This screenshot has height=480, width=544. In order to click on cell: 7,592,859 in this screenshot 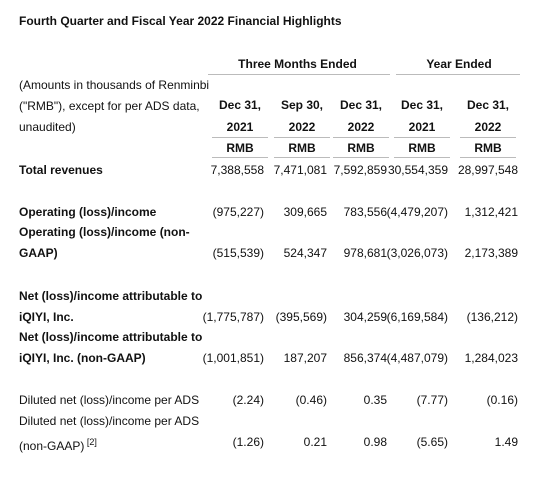, I will do `click(360, 170)`.